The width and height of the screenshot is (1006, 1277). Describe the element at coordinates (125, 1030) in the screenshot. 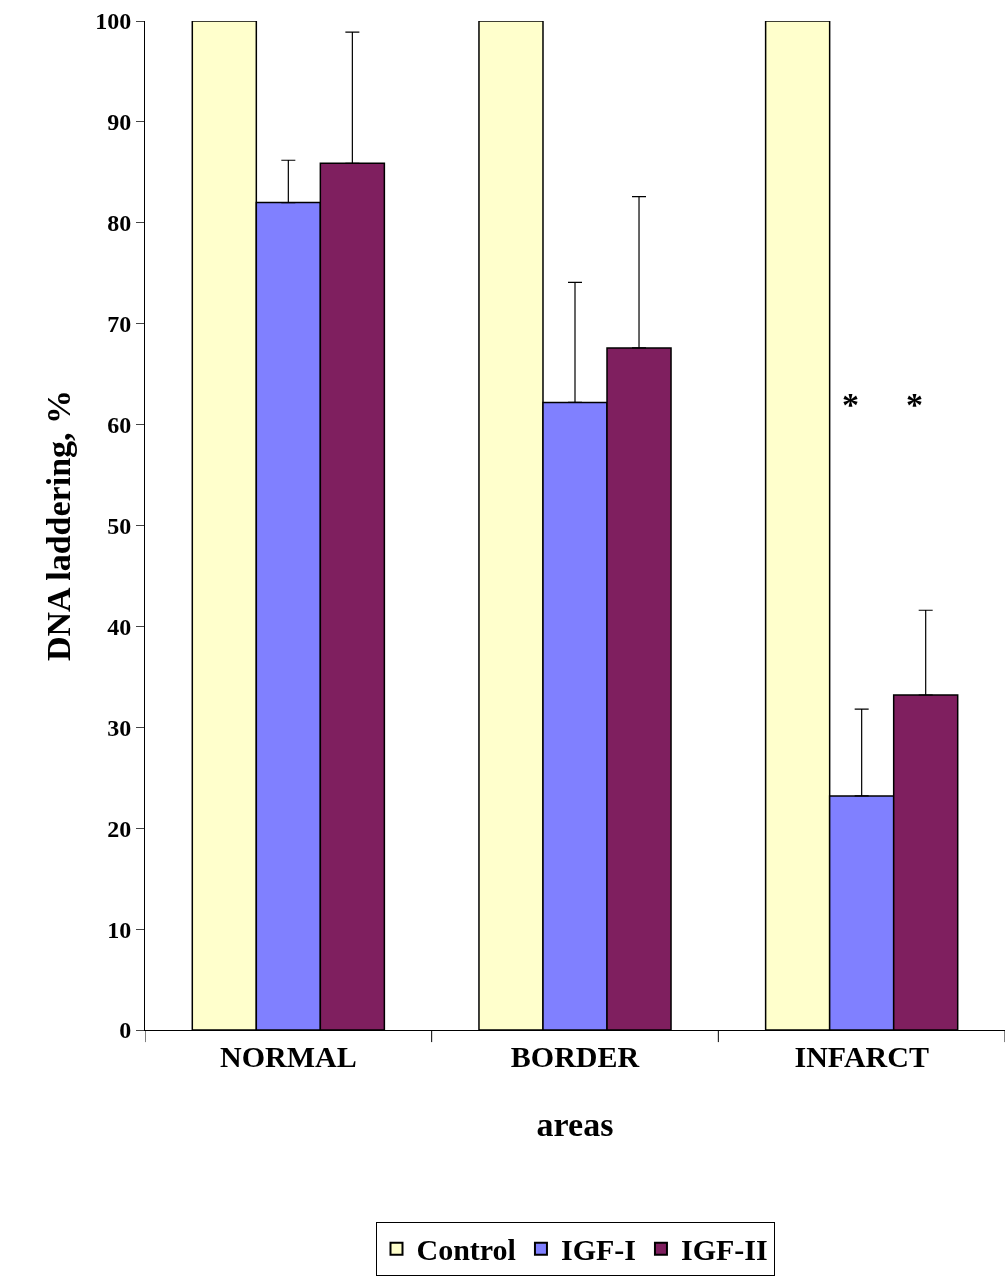

I see `y-tick-label: 0` at that location.